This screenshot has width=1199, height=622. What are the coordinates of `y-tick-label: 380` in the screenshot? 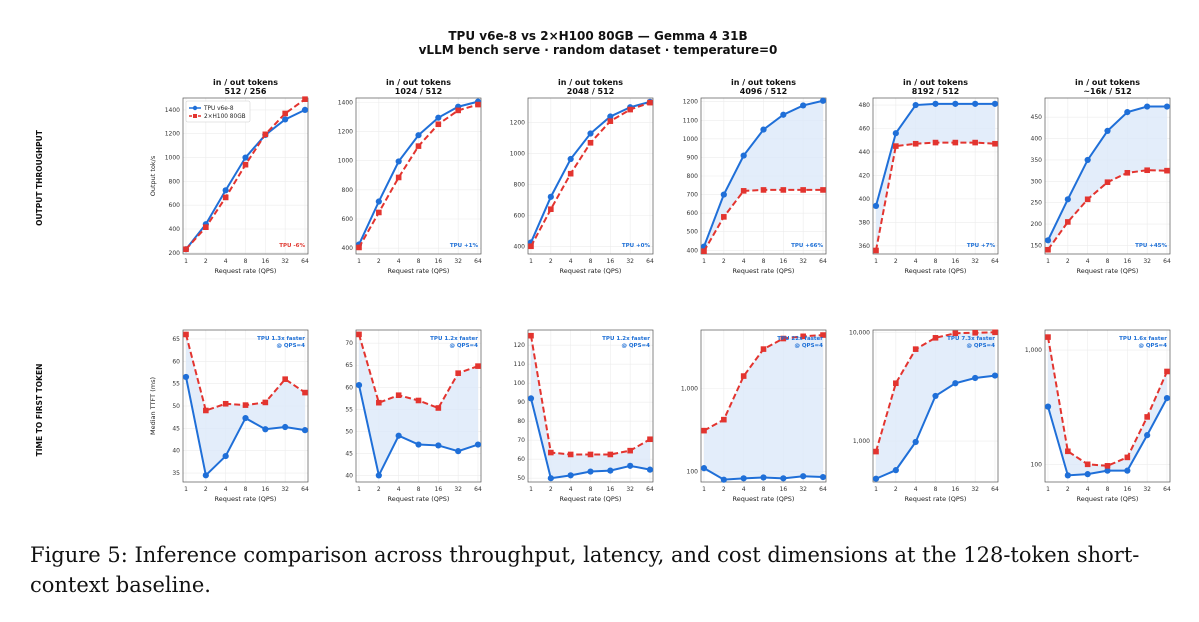 It's located at (865, 222).